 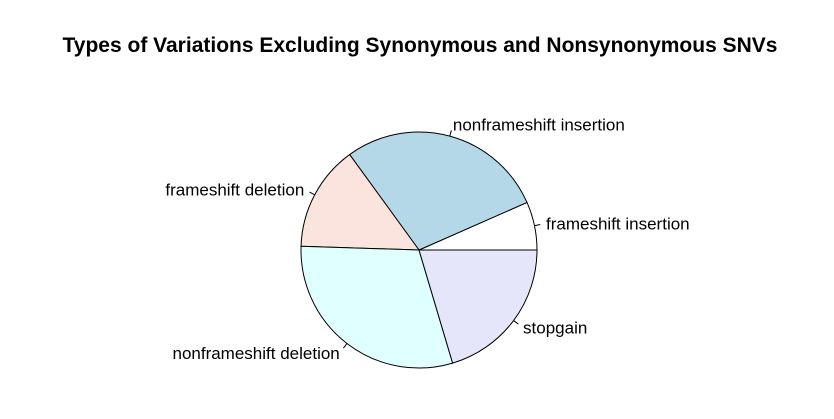 I want to click on leader-line-frameshift-deletion, so click(x=312, y=193).